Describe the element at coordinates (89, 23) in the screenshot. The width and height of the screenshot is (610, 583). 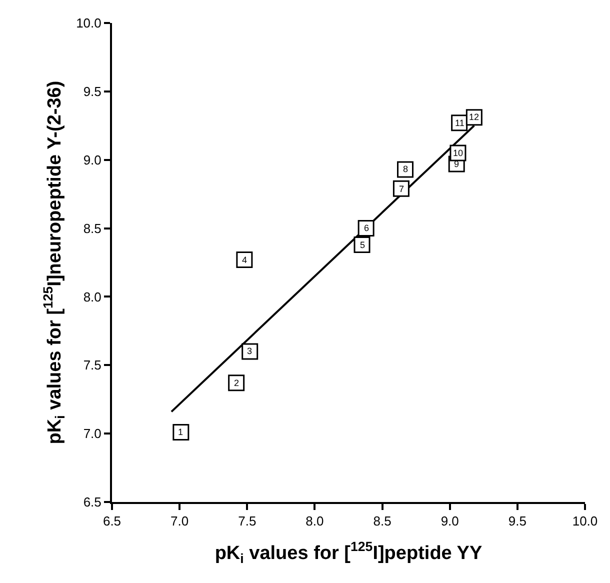
I see `y-tick-label: 10.0` at that location.